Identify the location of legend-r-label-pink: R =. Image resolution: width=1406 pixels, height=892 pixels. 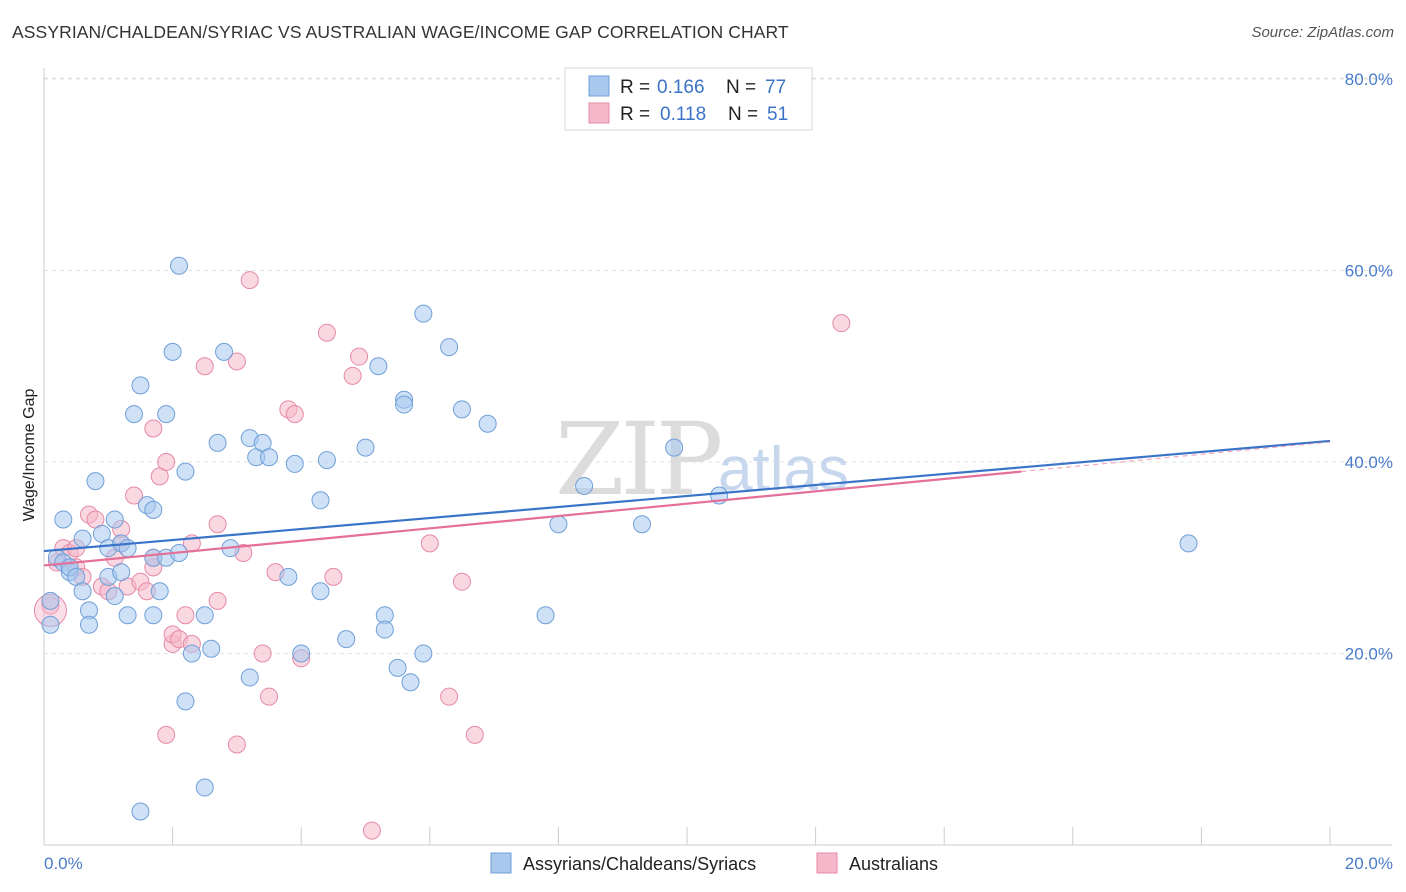
(635, 114).